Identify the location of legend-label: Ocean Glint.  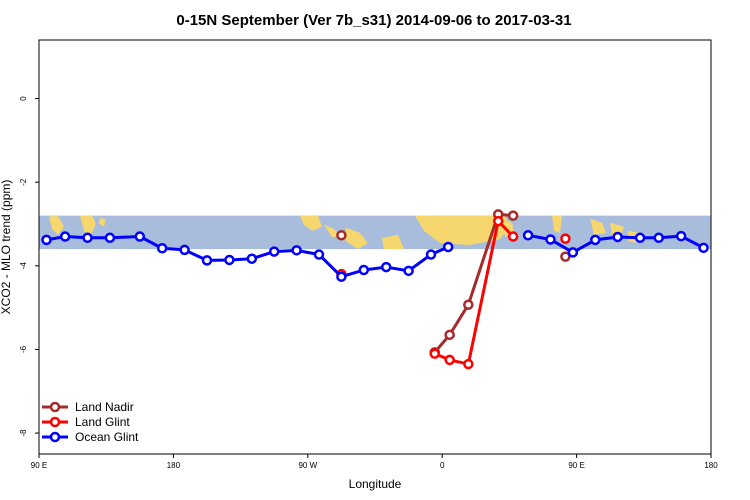
(107, 437).